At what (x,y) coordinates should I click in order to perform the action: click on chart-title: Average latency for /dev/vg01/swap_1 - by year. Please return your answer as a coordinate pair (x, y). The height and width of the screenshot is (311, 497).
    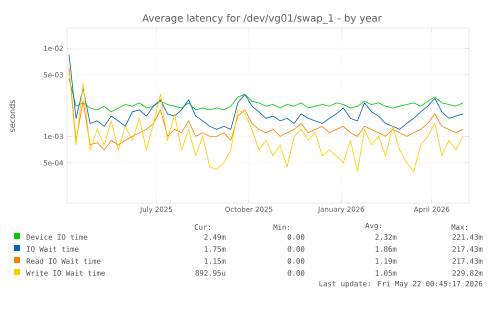
    Looking at the image, I should click on (262, 19).